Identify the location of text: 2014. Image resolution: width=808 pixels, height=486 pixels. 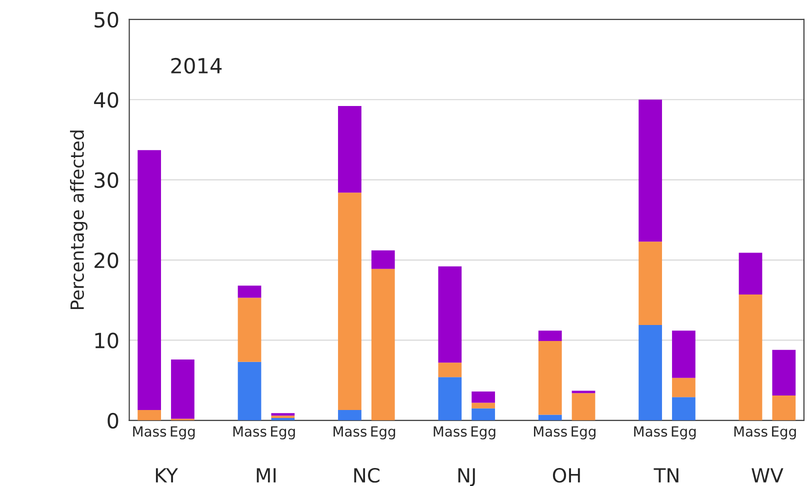
(196, 66).